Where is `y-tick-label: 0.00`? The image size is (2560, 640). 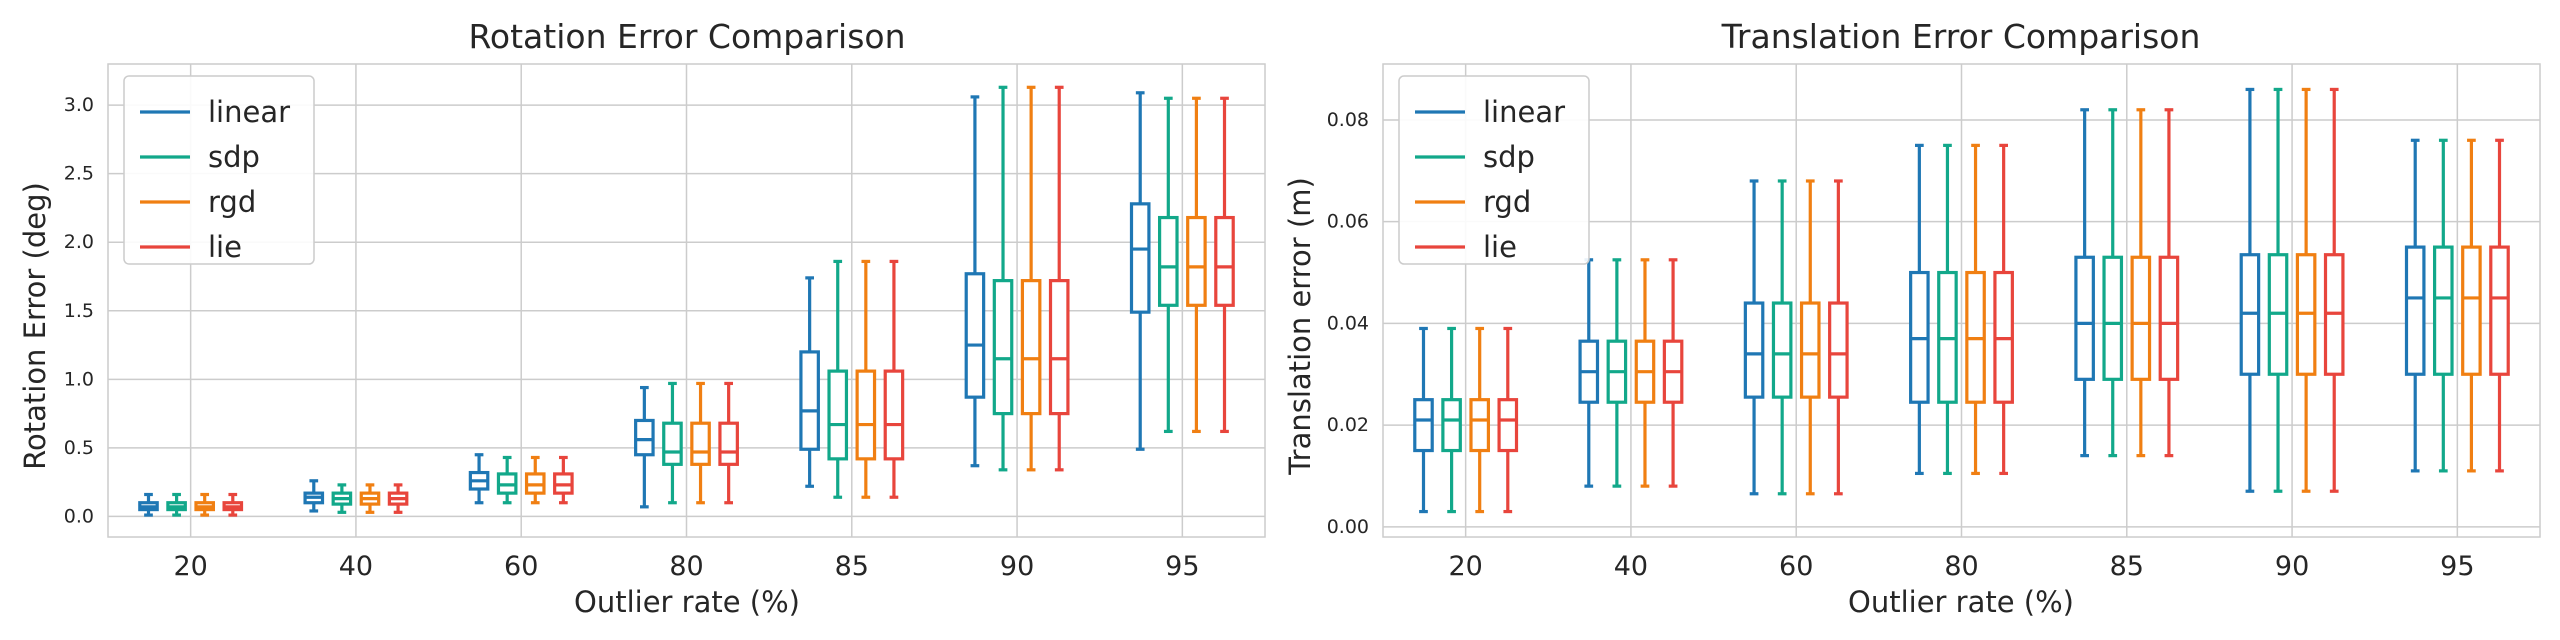 y-tick-label: 0.00 is located at coordinates (1348, 527).